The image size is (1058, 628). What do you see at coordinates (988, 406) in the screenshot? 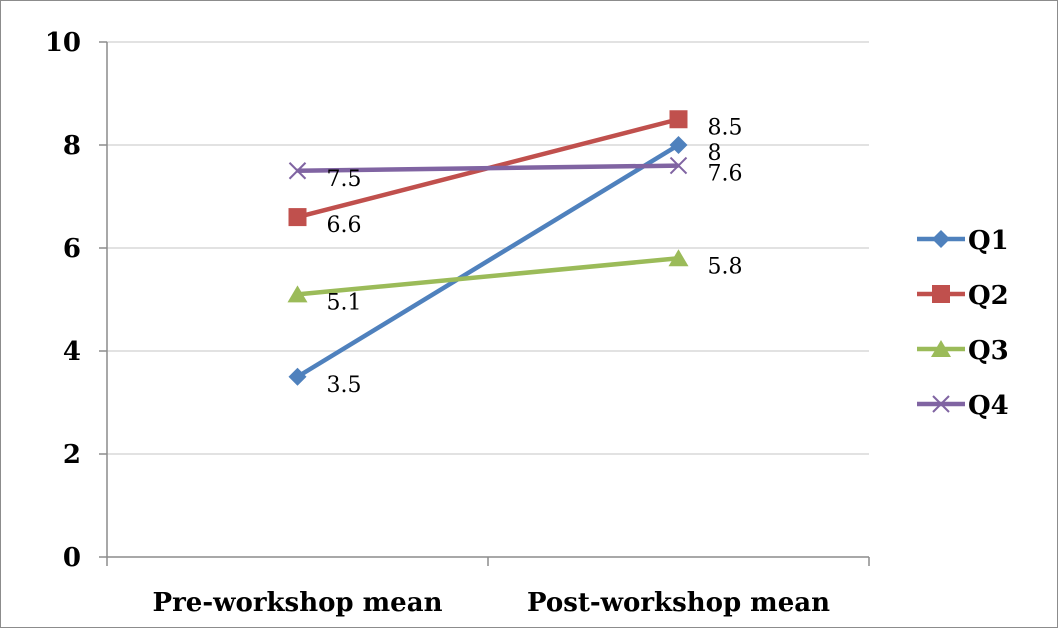
I see `legend-label: Q4` at bounding box center [988, 406].